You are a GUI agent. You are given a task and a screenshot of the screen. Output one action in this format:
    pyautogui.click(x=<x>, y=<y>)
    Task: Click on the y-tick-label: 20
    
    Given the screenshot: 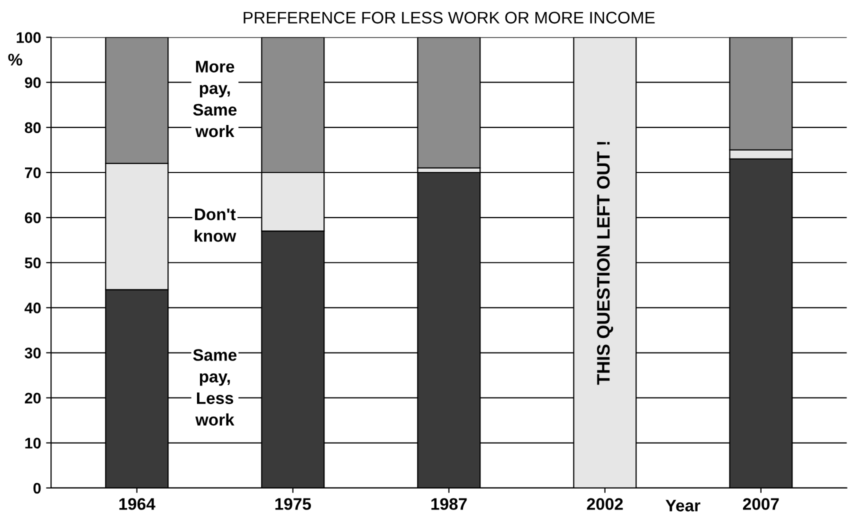 What is the action you would take?
    pyautogui.click(x=32, y=398)
    